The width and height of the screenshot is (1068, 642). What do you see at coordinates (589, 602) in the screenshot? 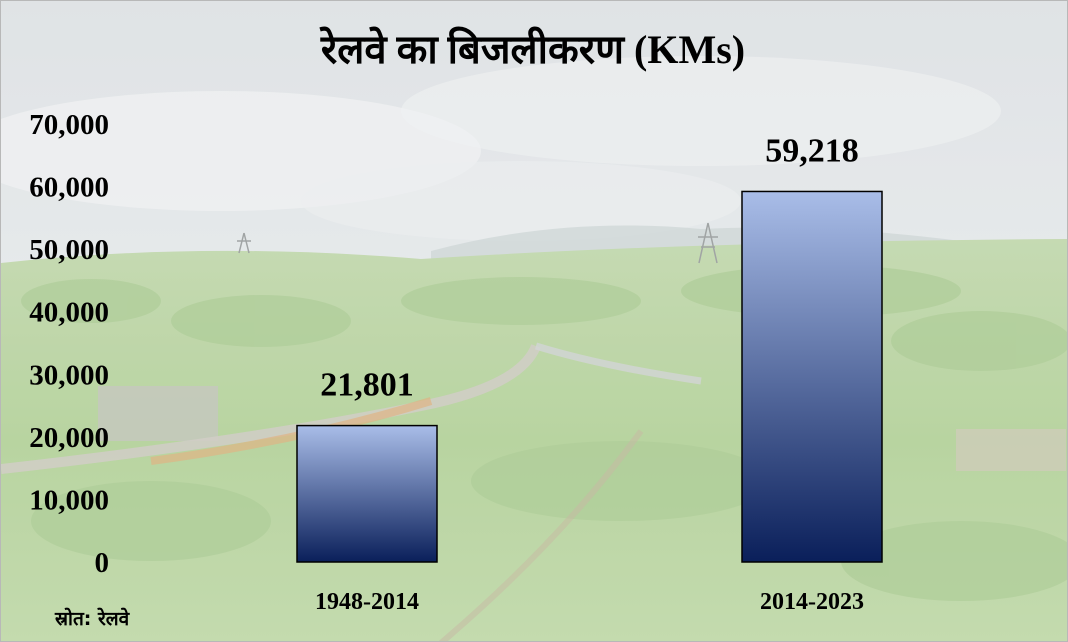
I see `x-axis-category-labels: 1948-2014 2014-2023` at bounding box center [589, 602].